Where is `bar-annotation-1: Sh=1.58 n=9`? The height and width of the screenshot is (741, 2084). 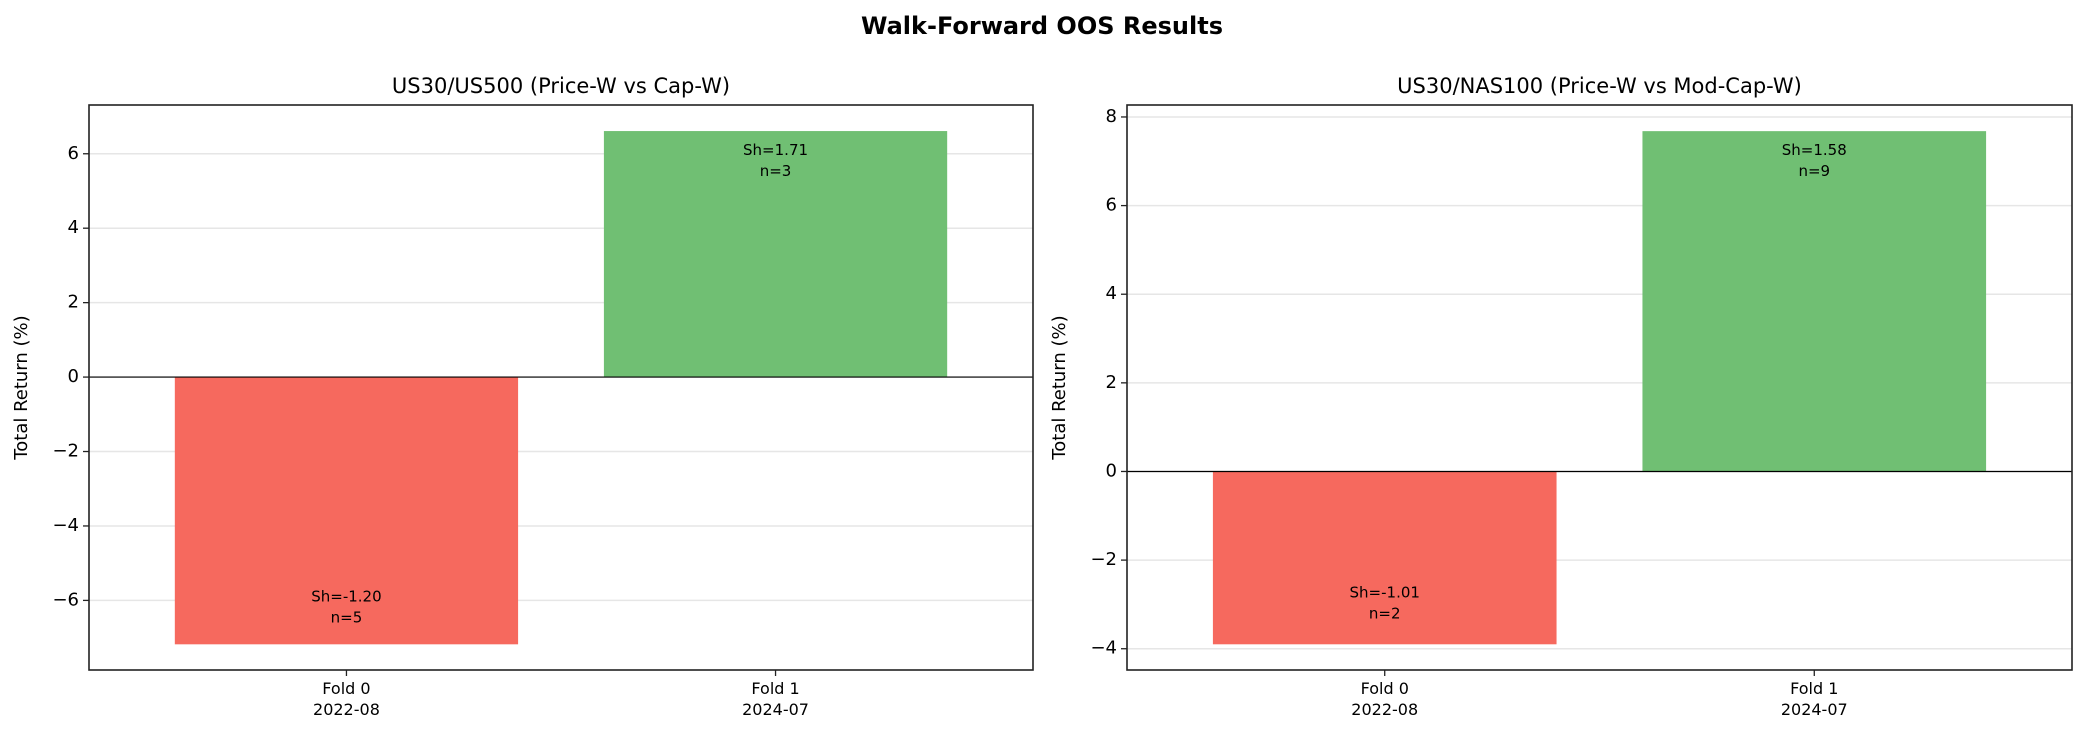 bar-annotation-1: Sh=1.58 n=9 is located at coordinates (1814, 160).